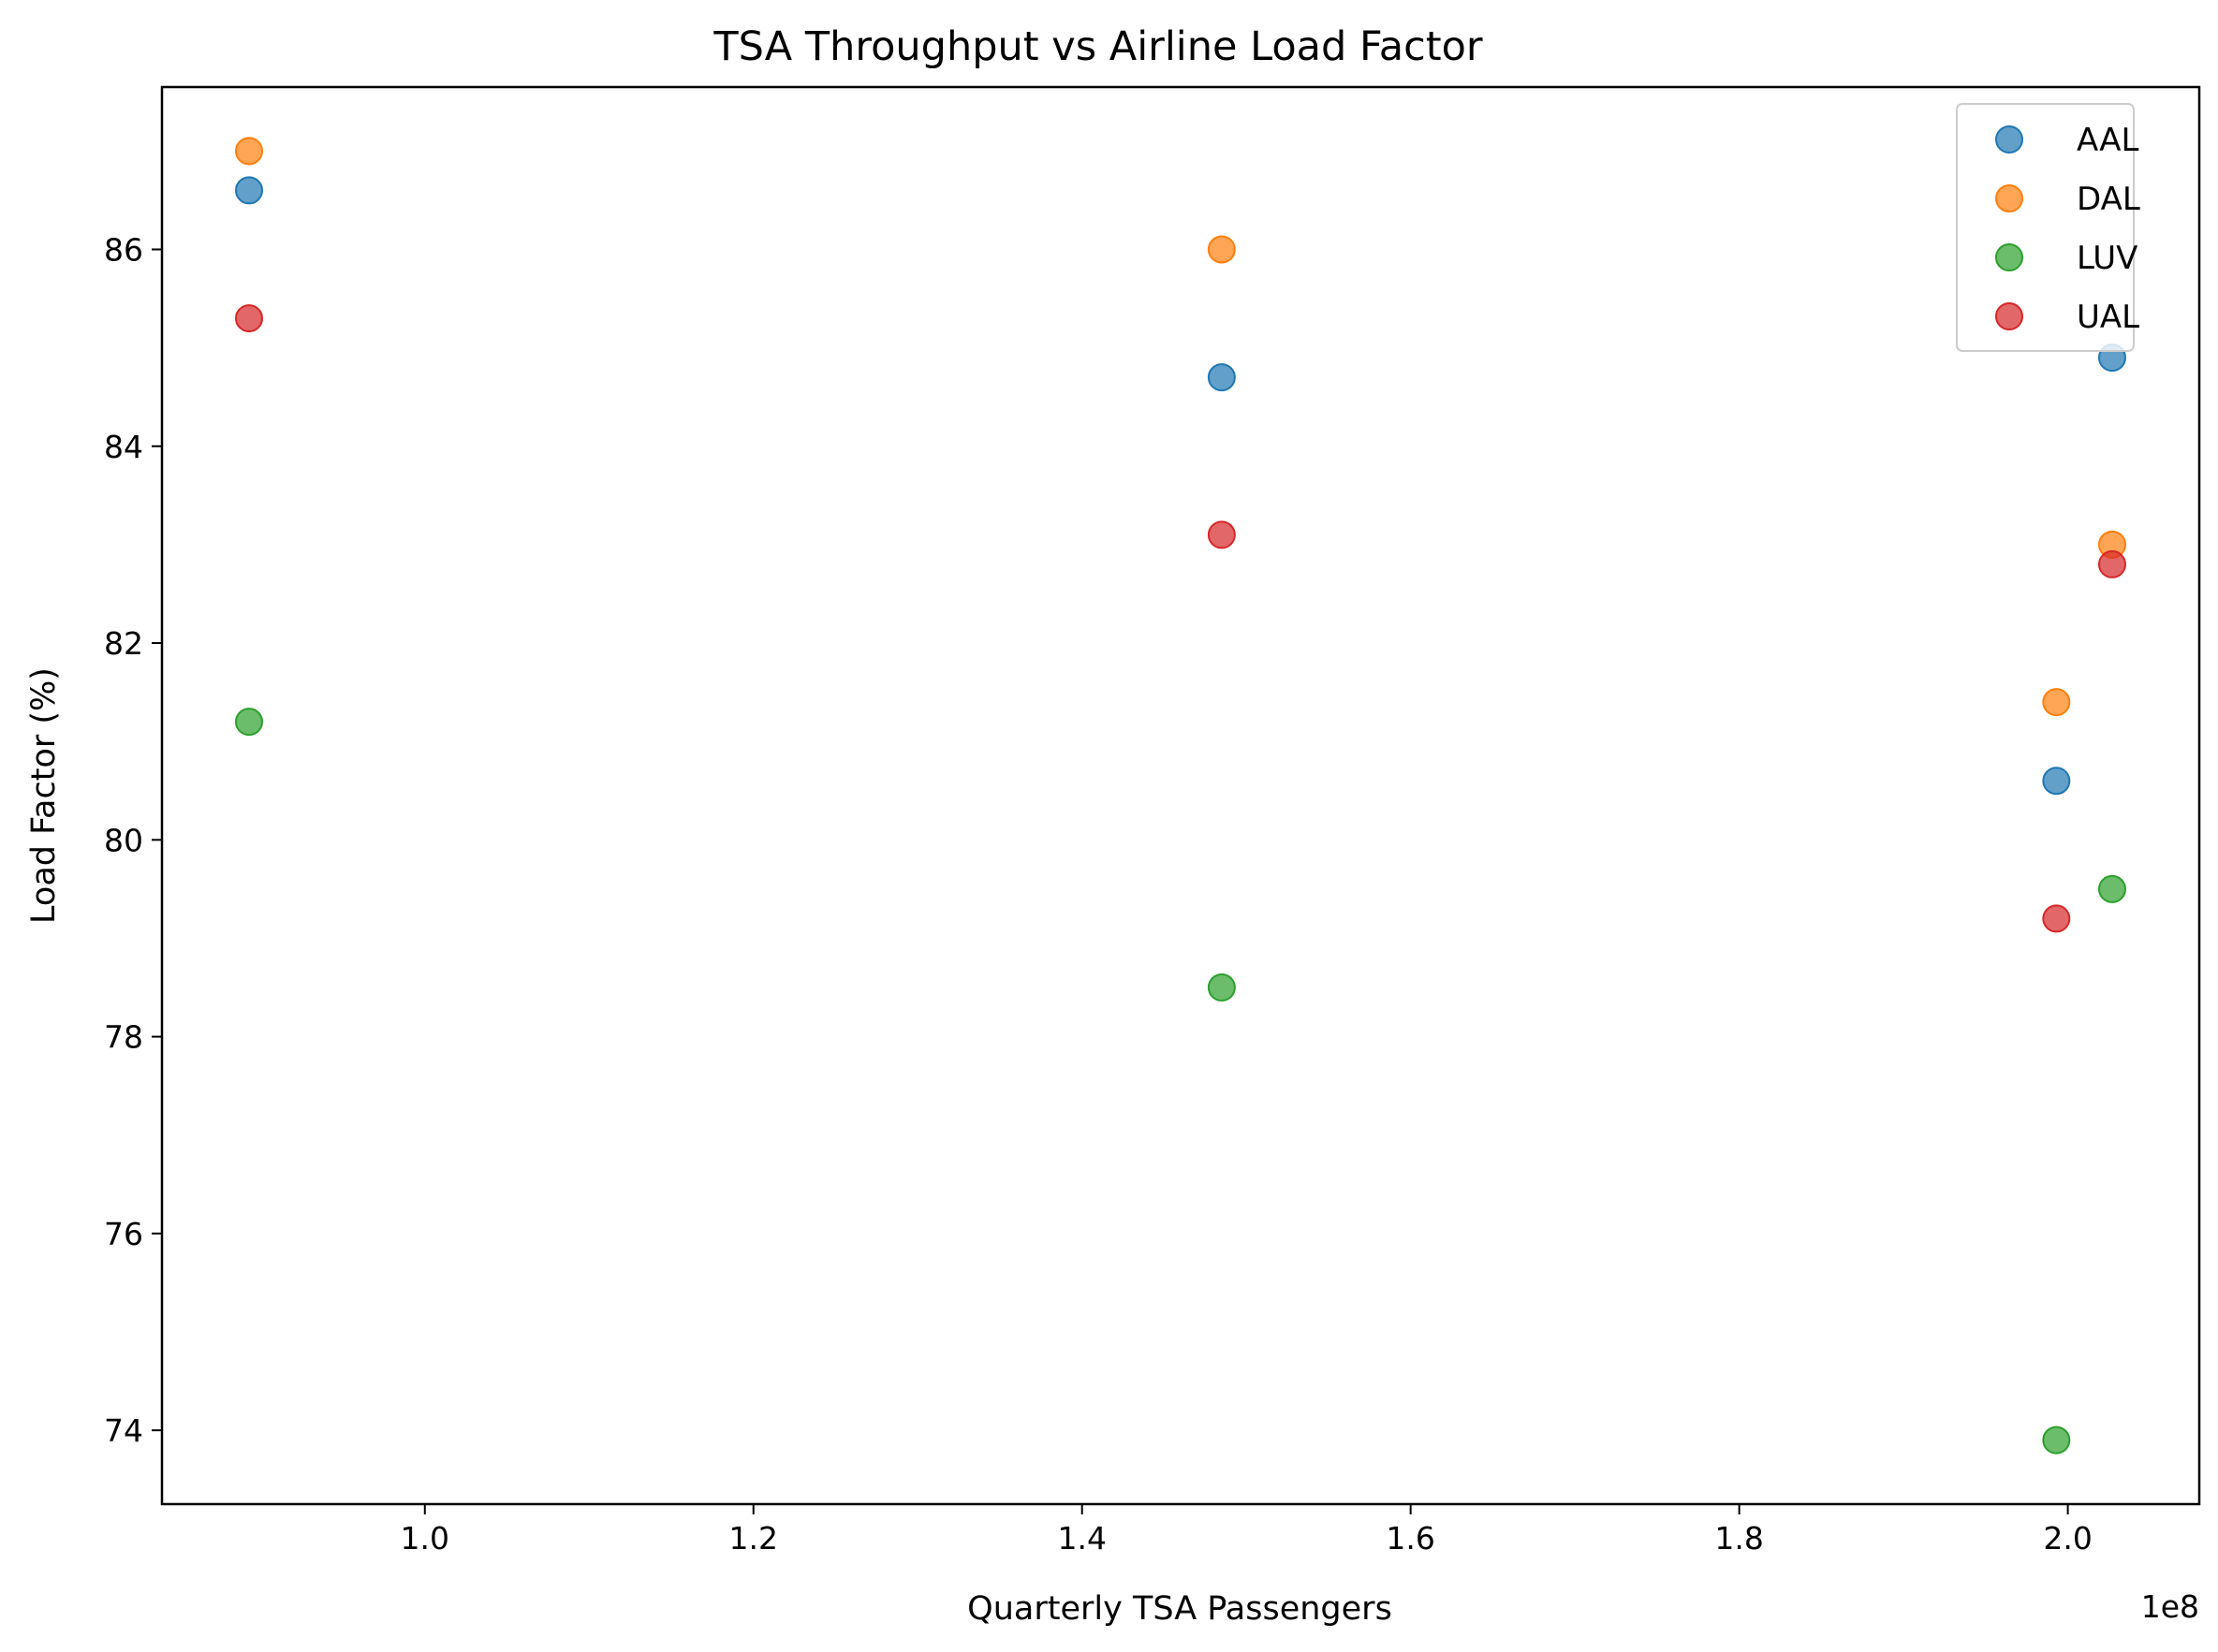  What do you see at coordinates (1410, 1539) in the screenshot?
I see `x-tick-label: 1.6` at bounding box center [1410, 1539].